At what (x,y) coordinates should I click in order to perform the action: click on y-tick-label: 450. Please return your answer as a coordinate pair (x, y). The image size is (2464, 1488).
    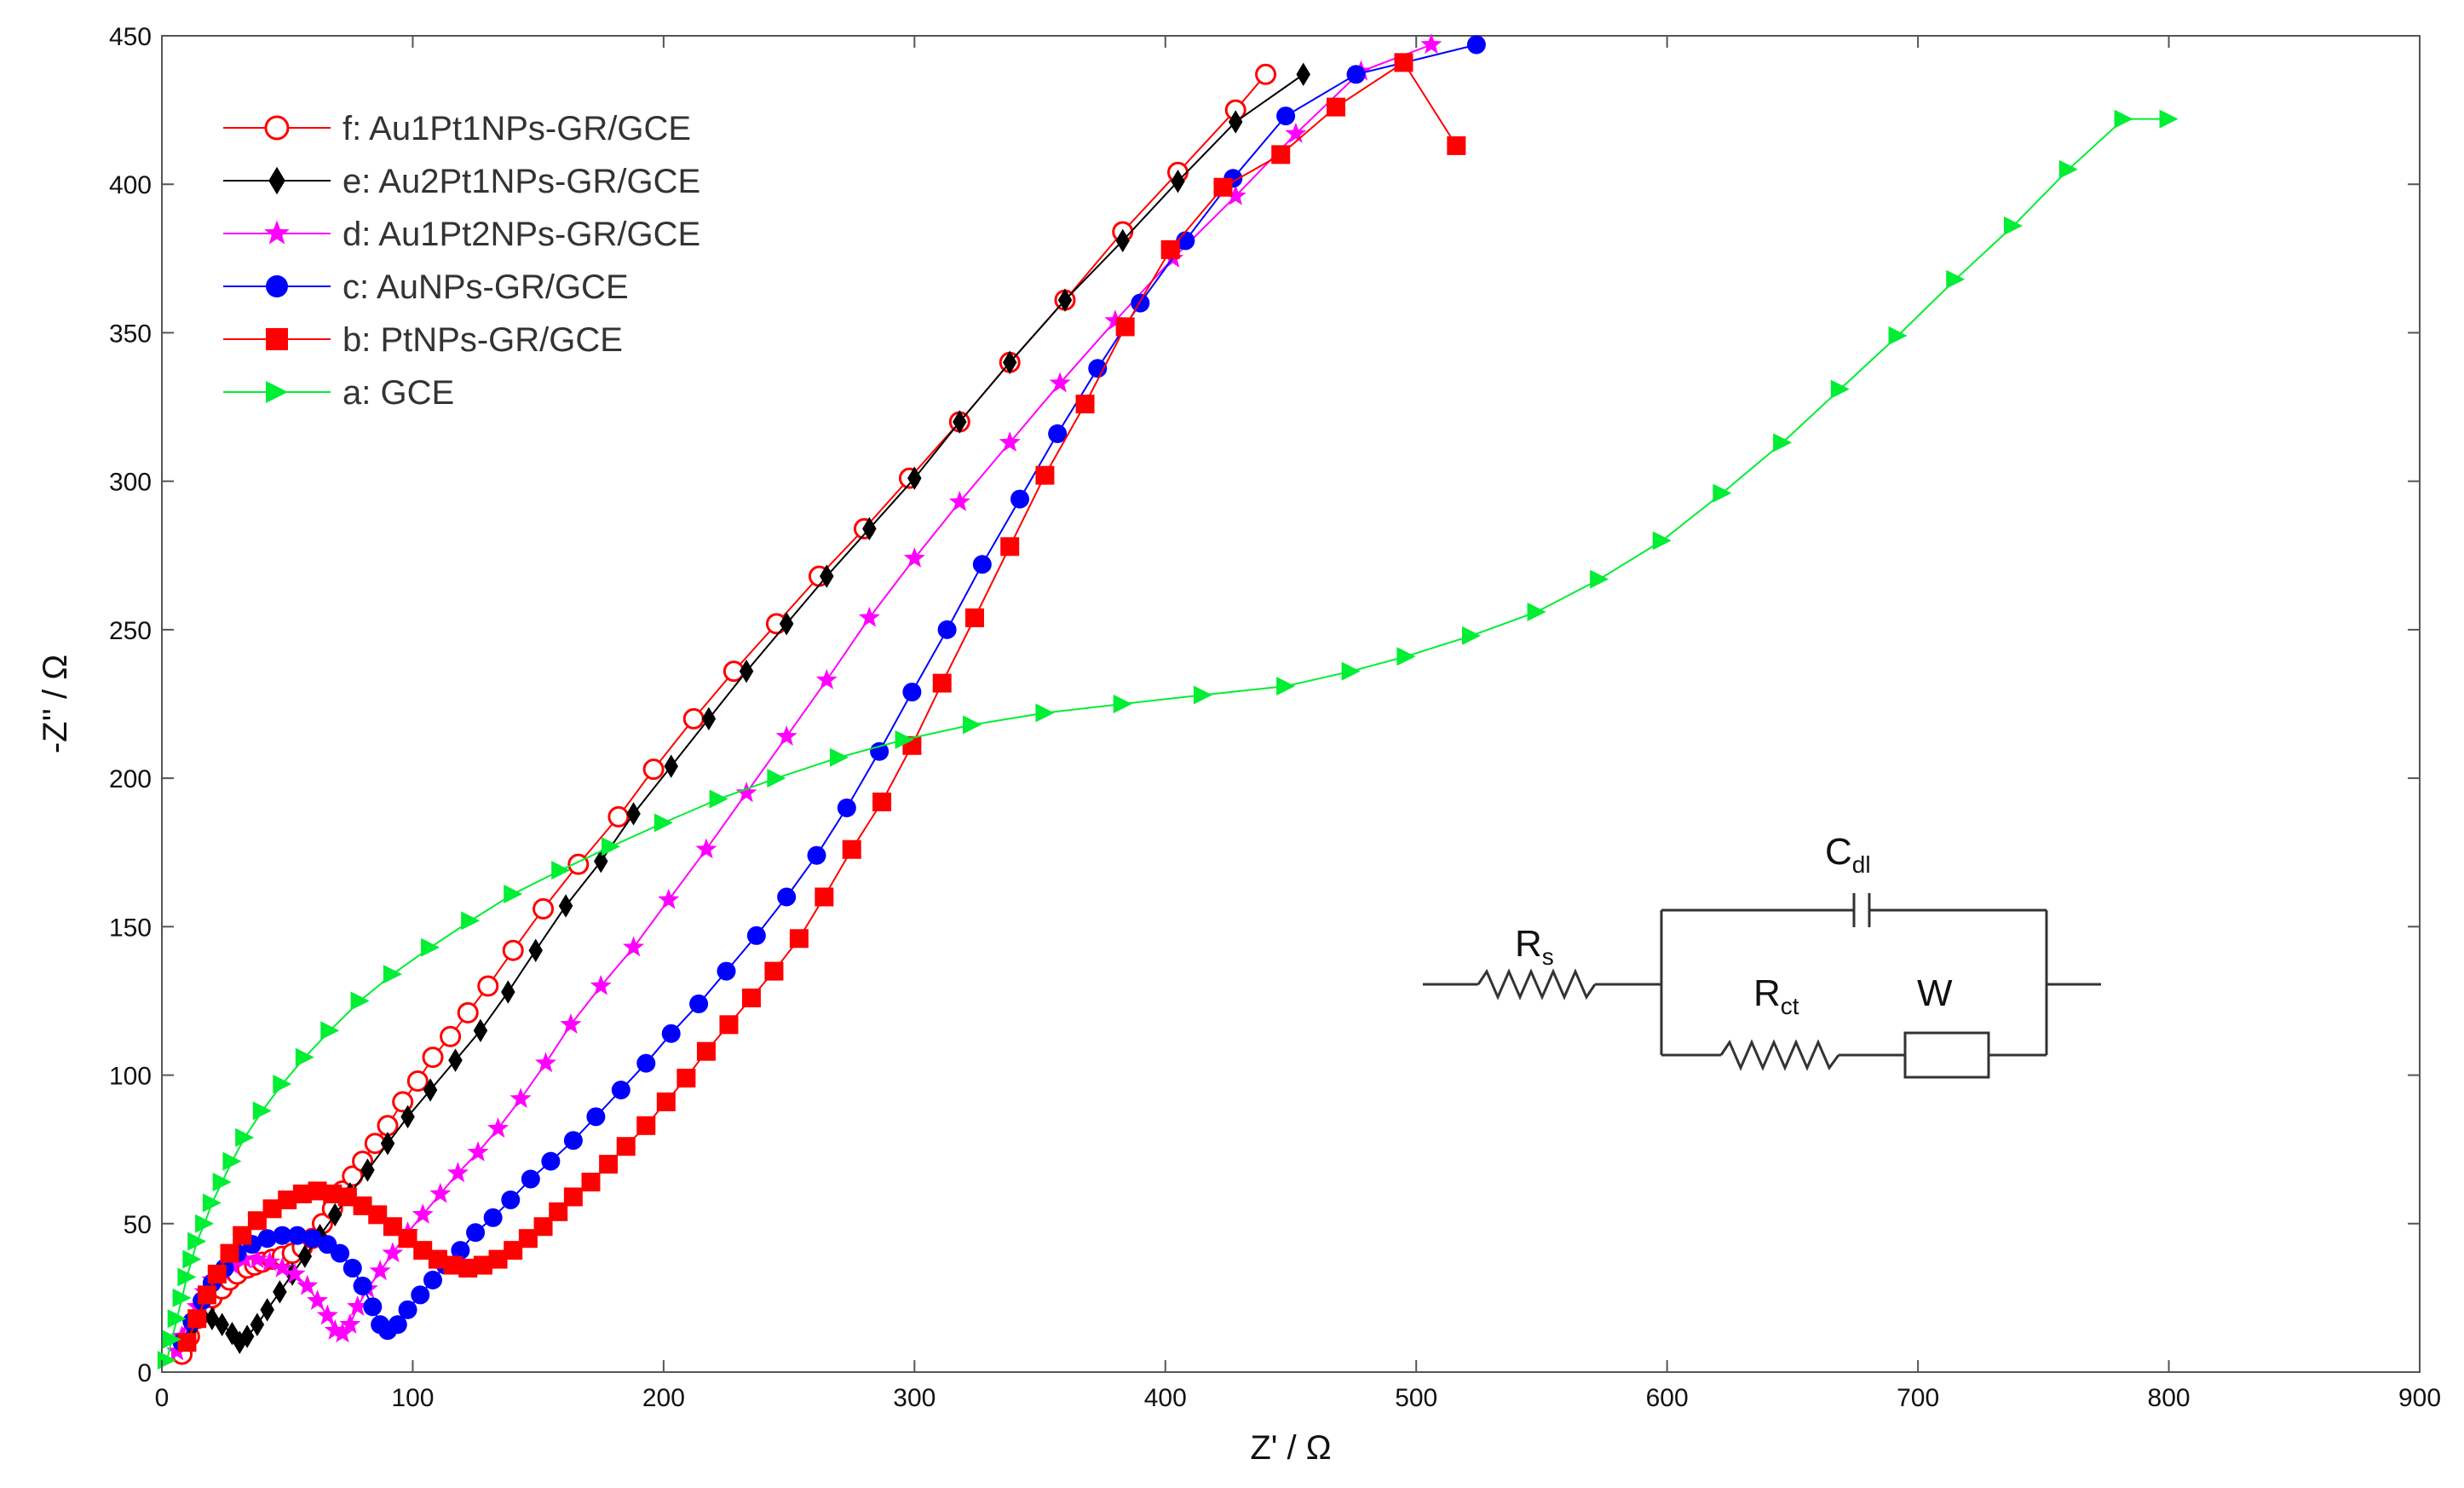
    Looking at the image, I should click on (130, 37).